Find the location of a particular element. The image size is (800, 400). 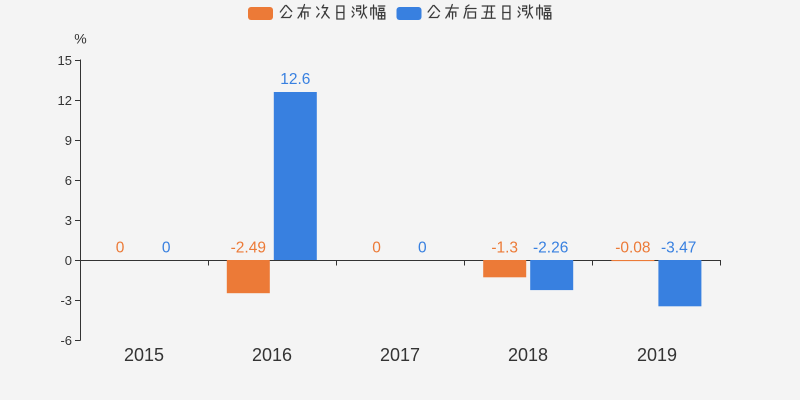

svg-text: 2015 is located at coordinates (144, 355).